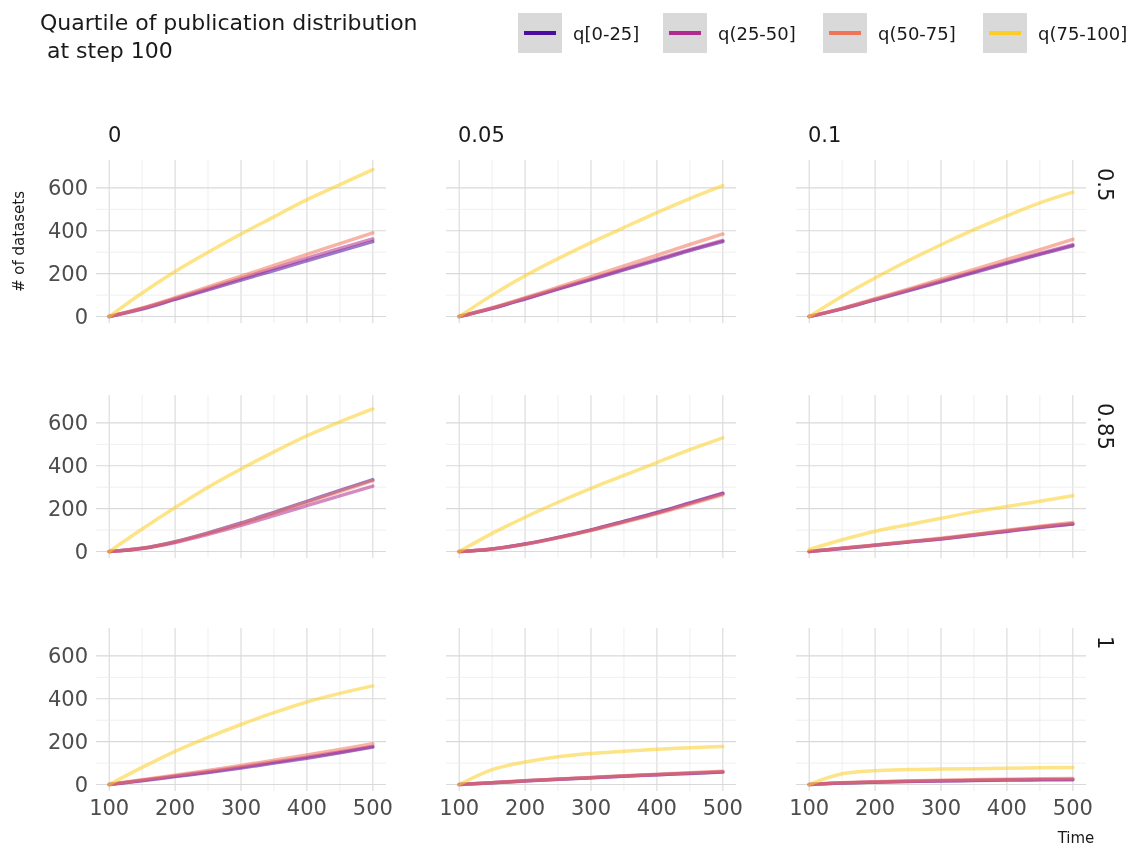 This screenshot has height=852, width=1137. What do you see at coordinates (757, 33) in the screenshot?
I see `legend-label: q(25-50]` at bounding box center [757, 33].